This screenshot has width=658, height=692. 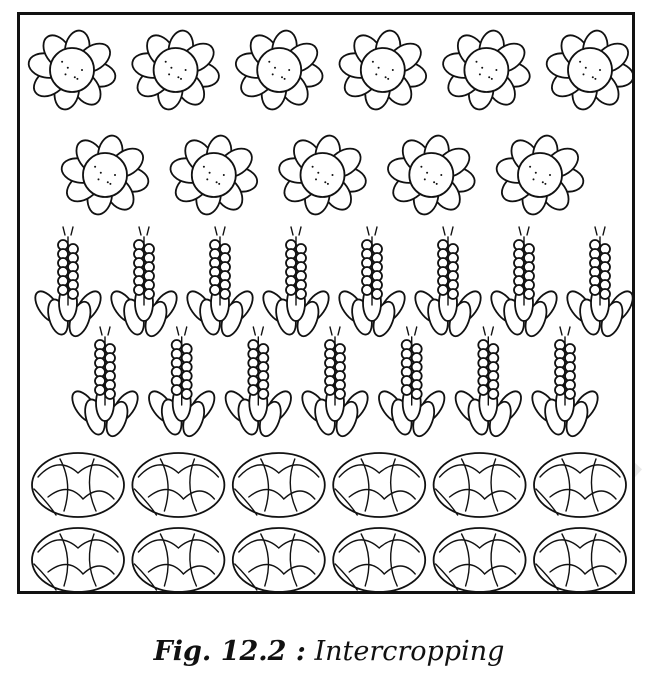 I want to click on figure-caption: Fig. 12.2 : Intercropping, so click(x=329, y=651).